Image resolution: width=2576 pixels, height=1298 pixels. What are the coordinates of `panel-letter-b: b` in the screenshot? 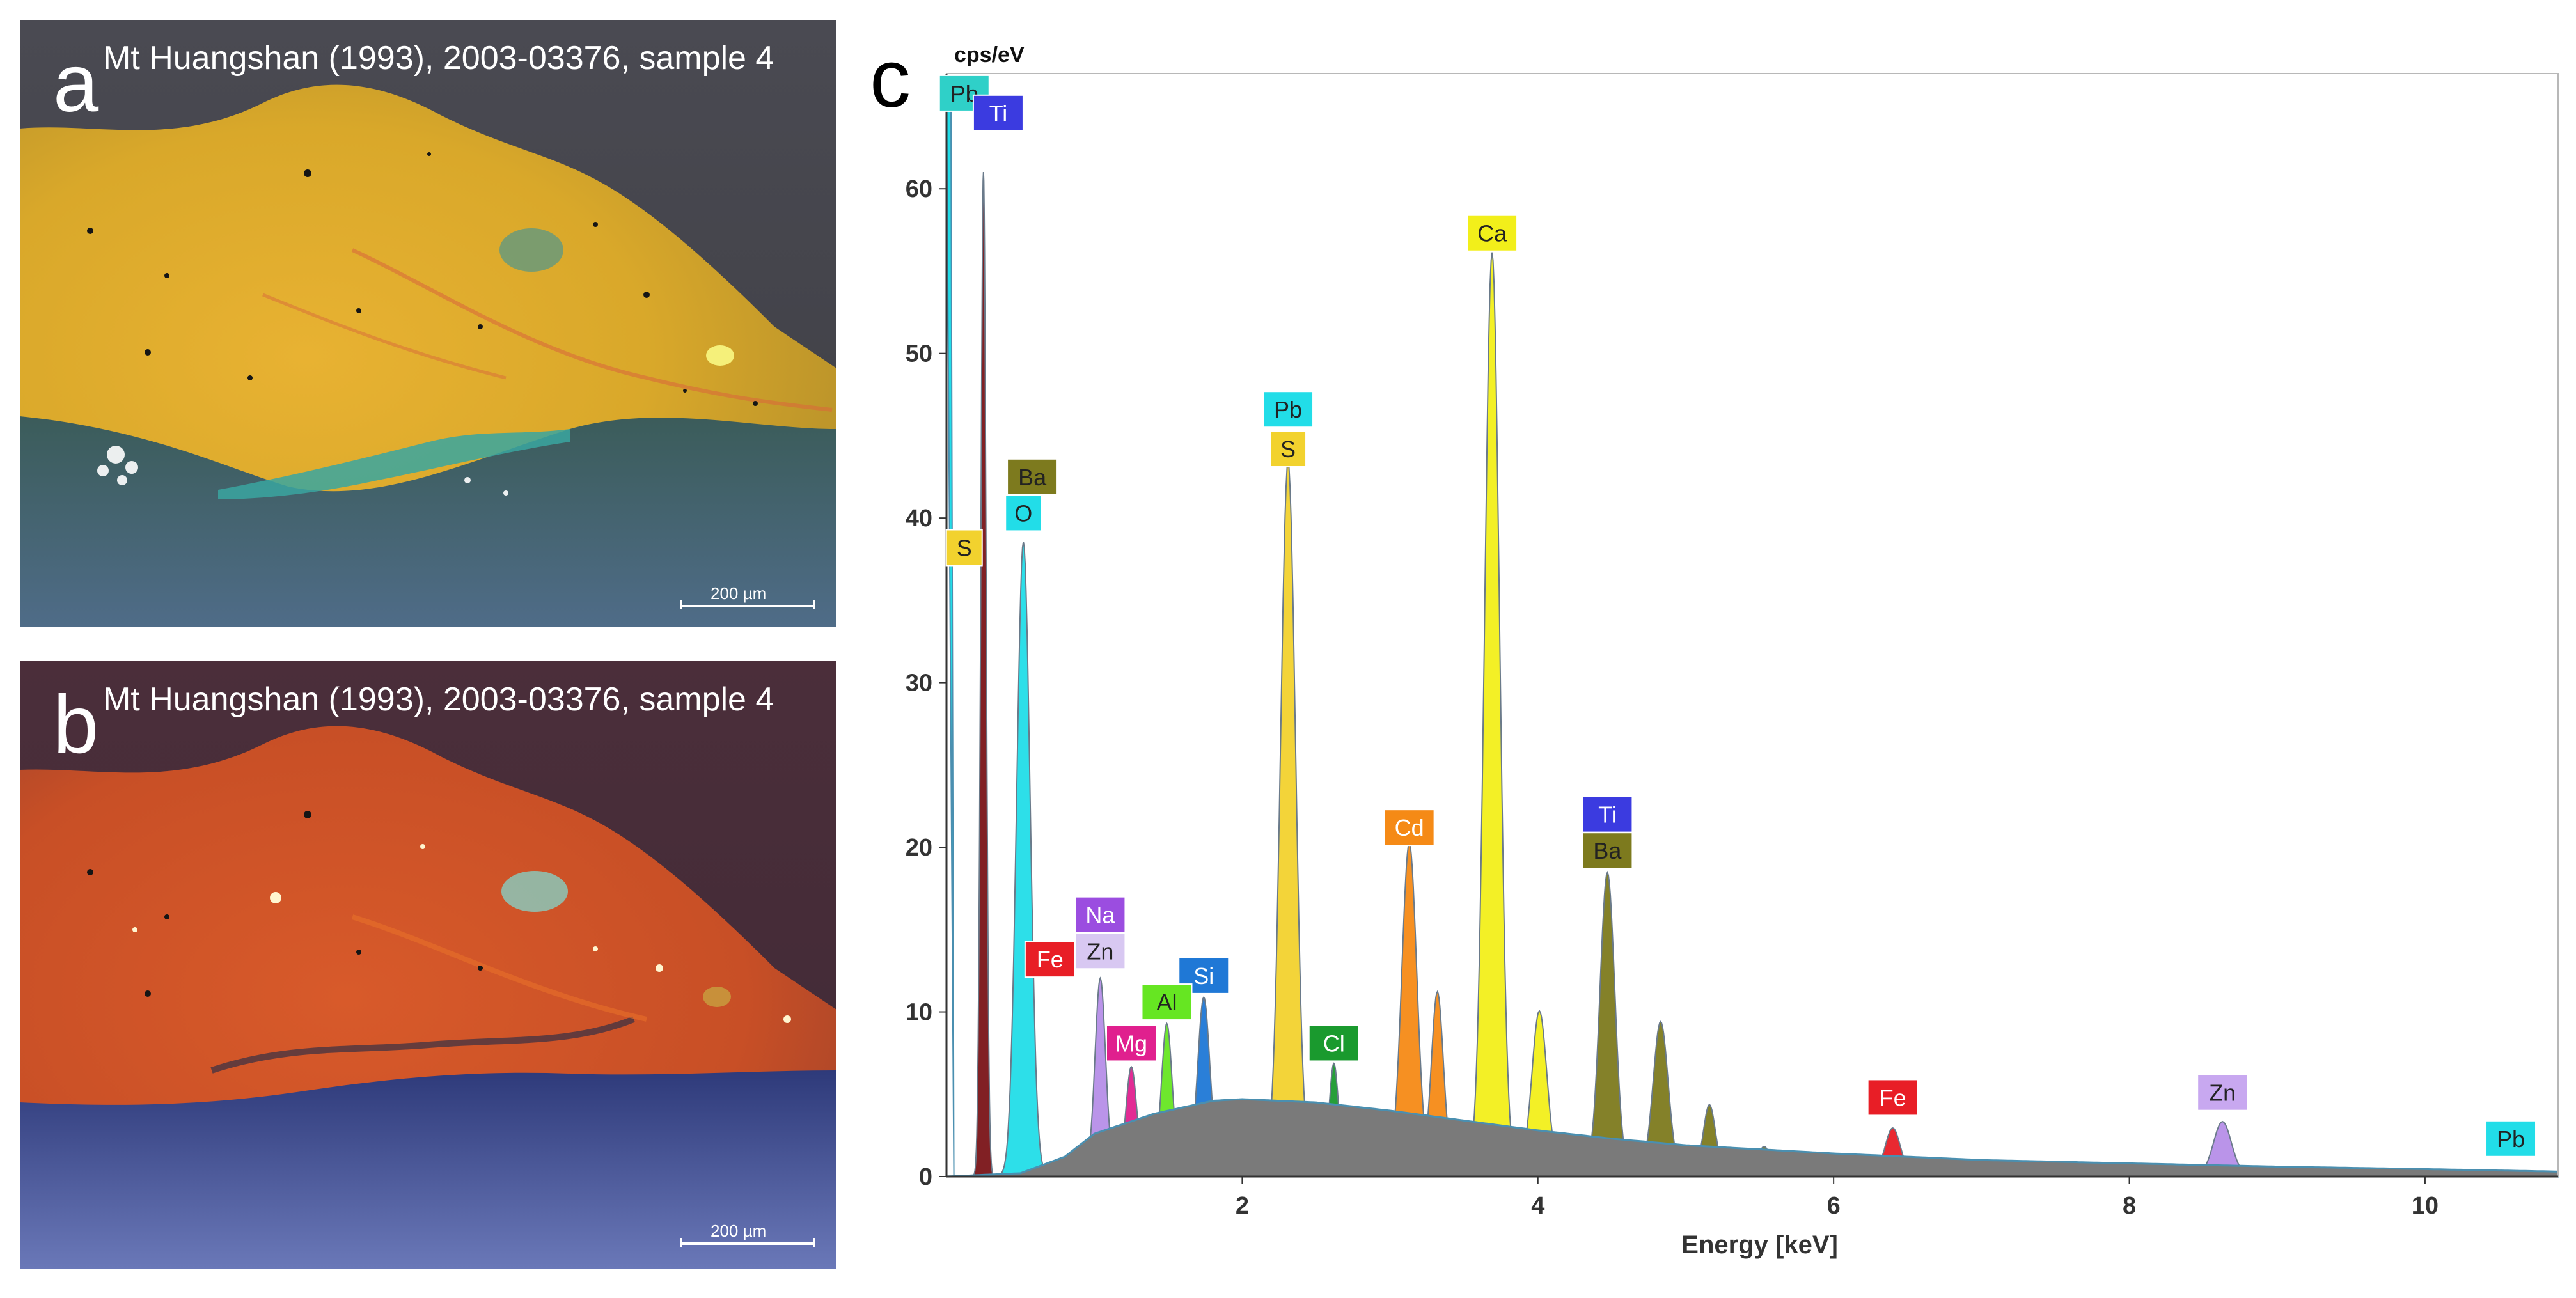 It's located at (76, 725).